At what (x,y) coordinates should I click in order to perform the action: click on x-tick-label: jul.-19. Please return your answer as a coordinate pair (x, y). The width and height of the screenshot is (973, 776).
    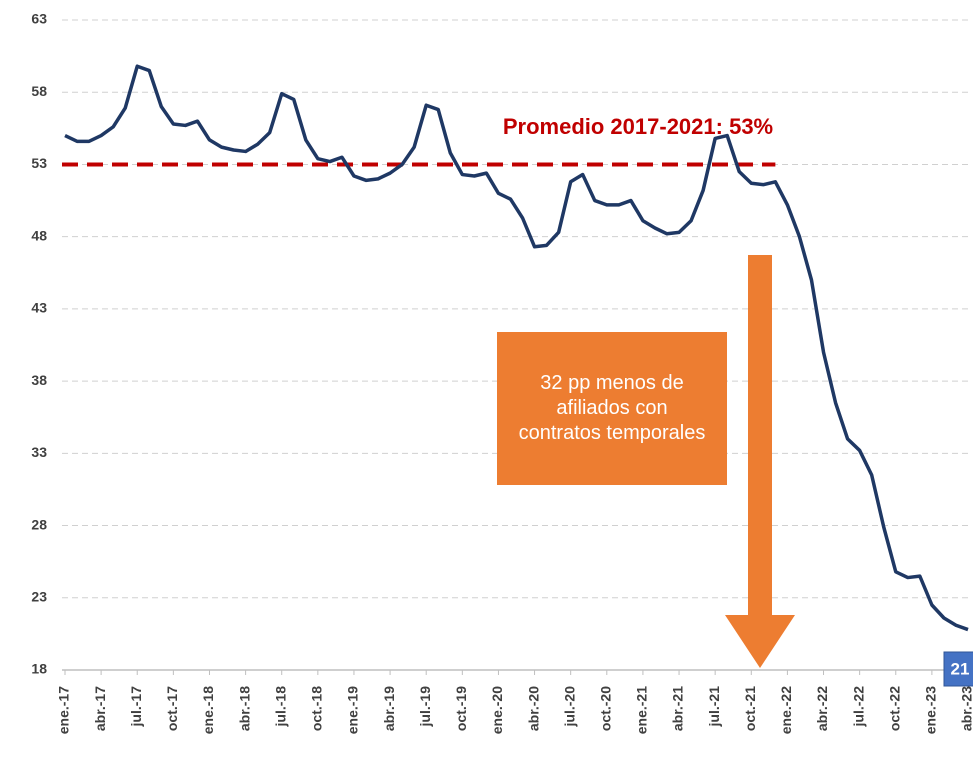
    Looking at the image, I should click on (425, 707).